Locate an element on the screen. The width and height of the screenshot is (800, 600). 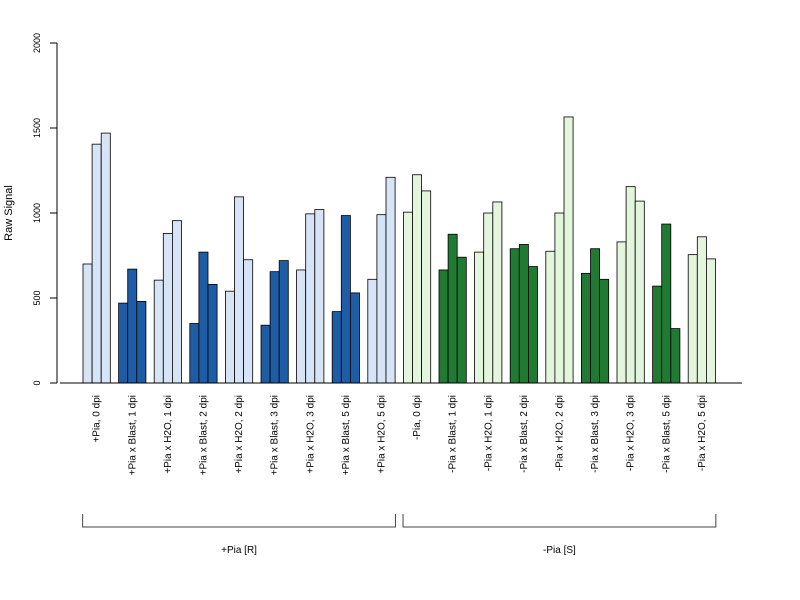
x-tick-label: +Pia x Blast, 2 dpi is located at coordinates (203, 435).